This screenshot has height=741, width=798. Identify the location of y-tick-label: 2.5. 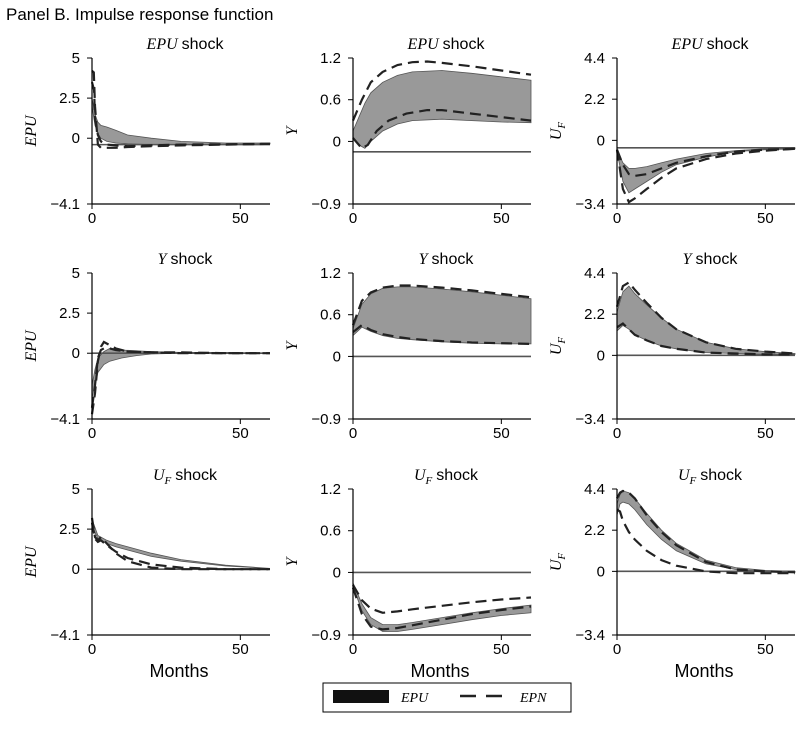
(69, 98).